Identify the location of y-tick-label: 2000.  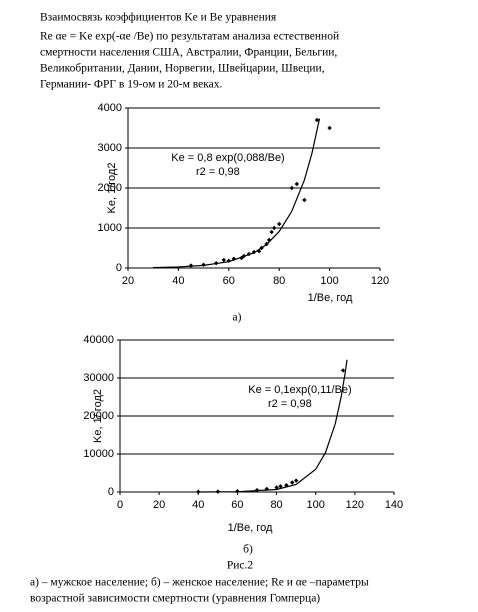
(110, 188).